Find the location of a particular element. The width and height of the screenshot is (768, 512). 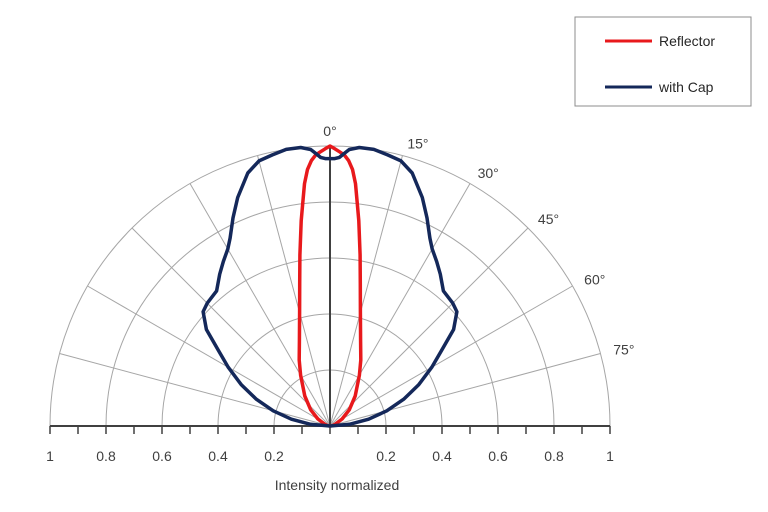

angle-label: 75° is located at coordinates (623, 350).